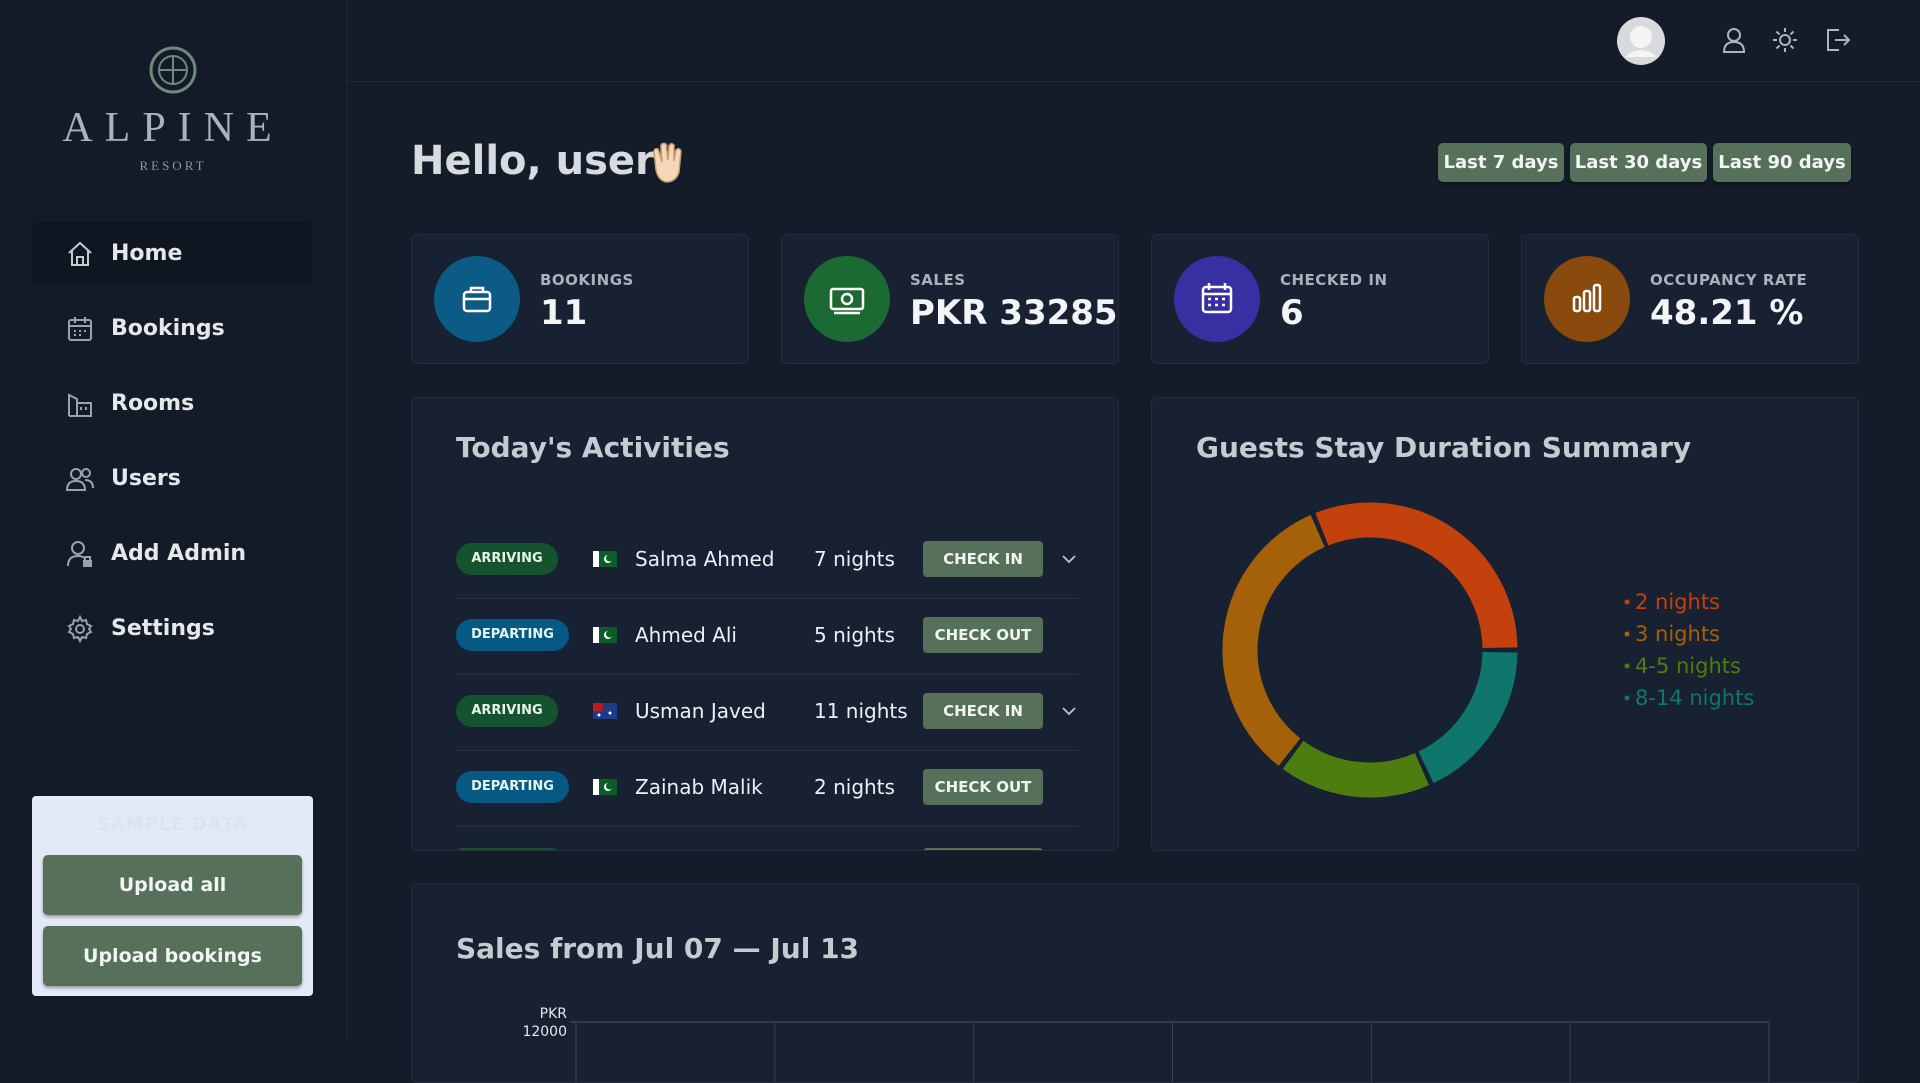 The width and height of the screenshot is (1920, 1083). I want to click on action-button, so click(983, 849).